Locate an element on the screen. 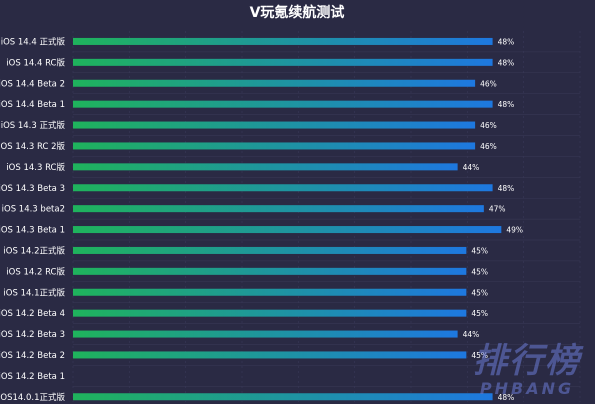 This screenshot has width=595, height=404. category-label: iOS14.0.1正式版 is located at coordinates (32, 397).